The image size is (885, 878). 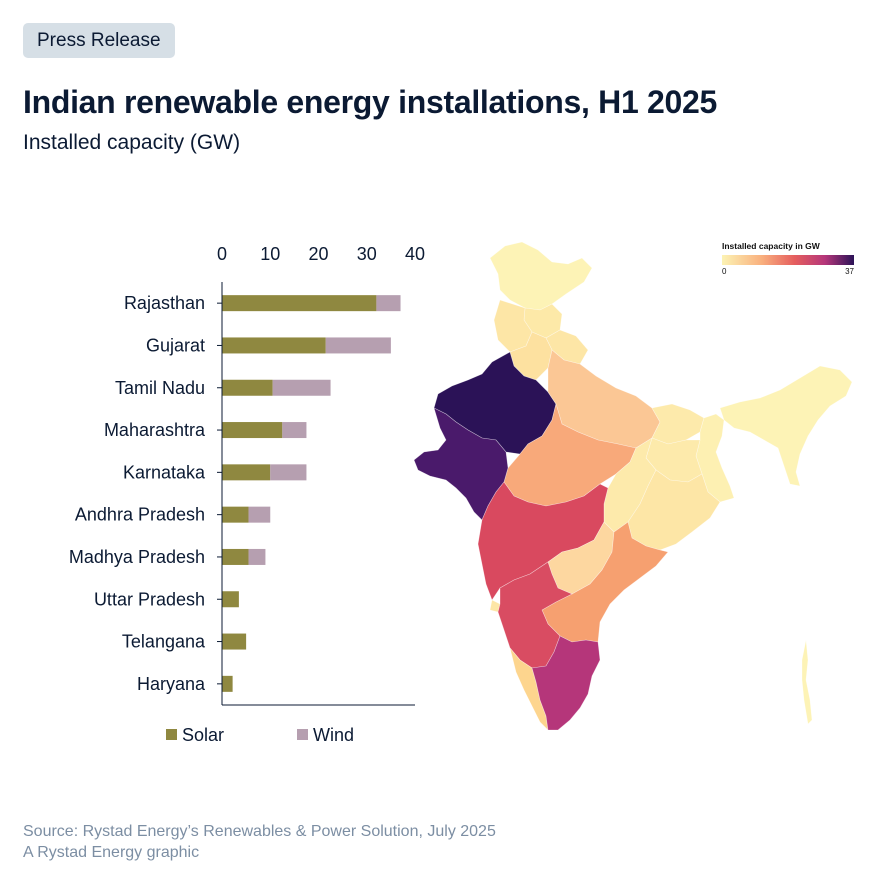 What do you see at coordinates (807, 682) in the screenshot?
I see `region-islands` at bounding box center [807, 682].